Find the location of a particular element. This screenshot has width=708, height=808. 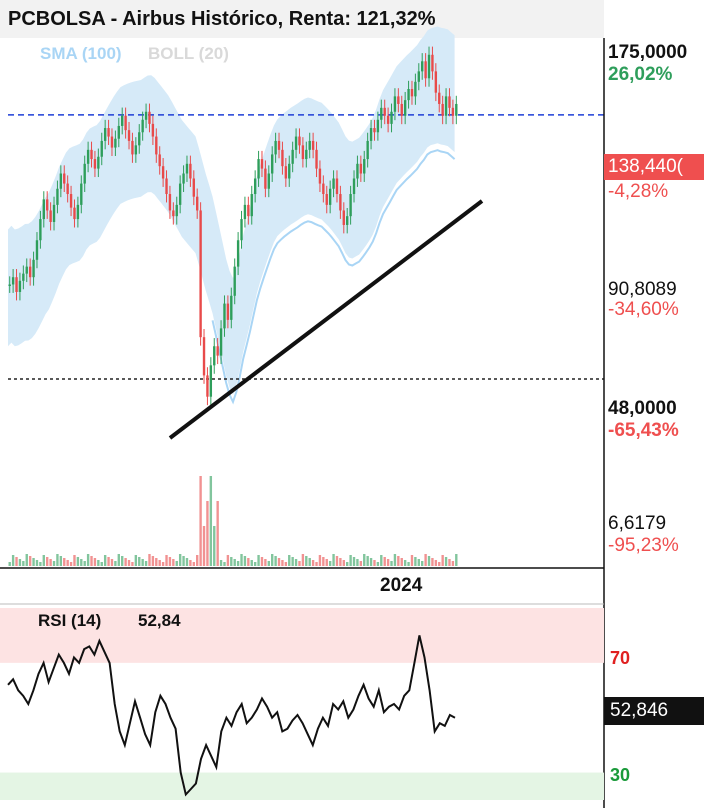

boll-indicator-label: BOLL (20) is located at coordinates (188, 53).